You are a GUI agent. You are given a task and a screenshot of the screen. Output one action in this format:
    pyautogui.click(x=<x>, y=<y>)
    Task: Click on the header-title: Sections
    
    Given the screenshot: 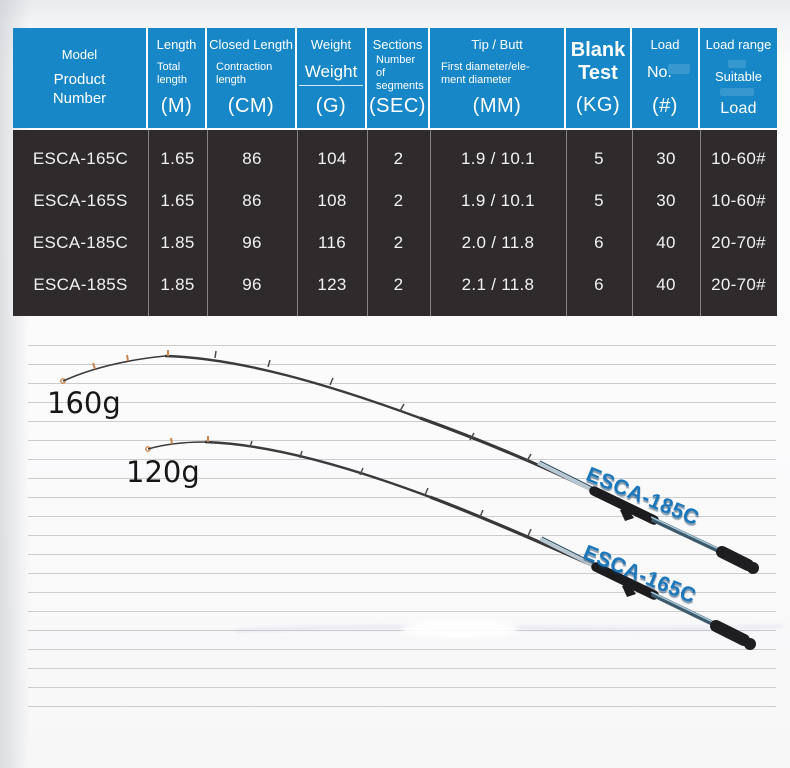 What is the action you would take?
    pyautogui.click(x=397, y=44)
    